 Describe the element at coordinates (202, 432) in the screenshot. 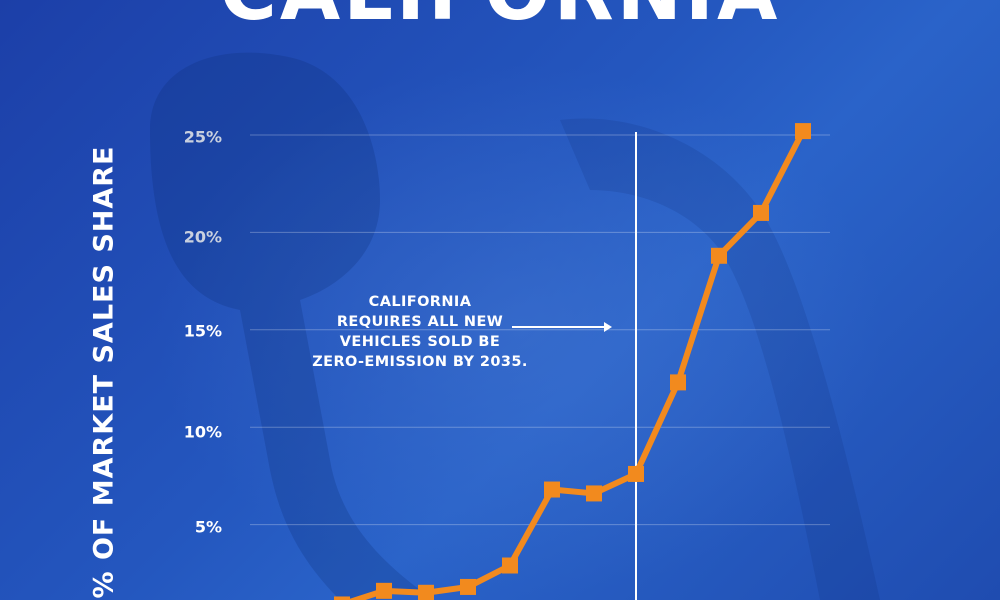

I see `y-tick-label: 10%` at that location.